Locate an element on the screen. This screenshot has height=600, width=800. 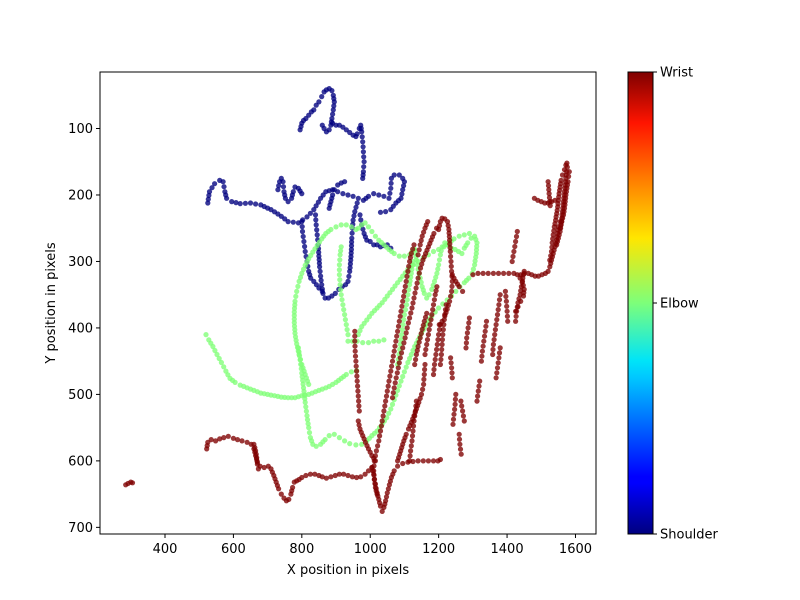
colorbar-tick-label: Elbow is located at coordinates (679, 304).